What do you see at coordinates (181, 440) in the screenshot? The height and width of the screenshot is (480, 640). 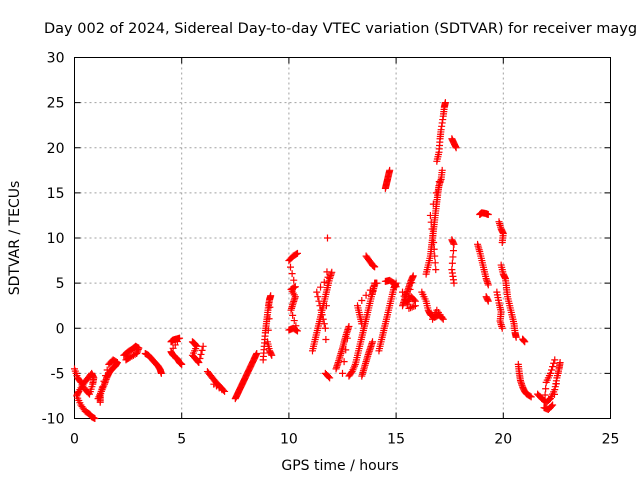 I see `x-tick-label: 5` at bounding box center [181, 440].